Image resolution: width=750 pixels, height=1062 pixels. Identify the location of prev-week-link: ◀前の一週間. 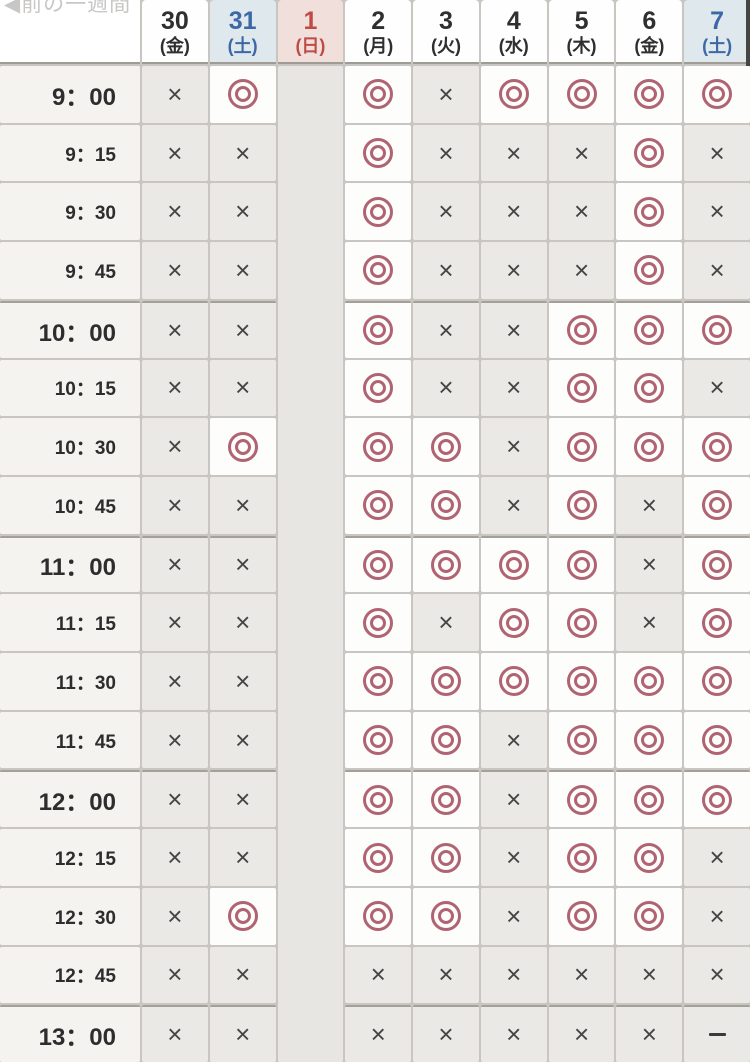
(68, 8).